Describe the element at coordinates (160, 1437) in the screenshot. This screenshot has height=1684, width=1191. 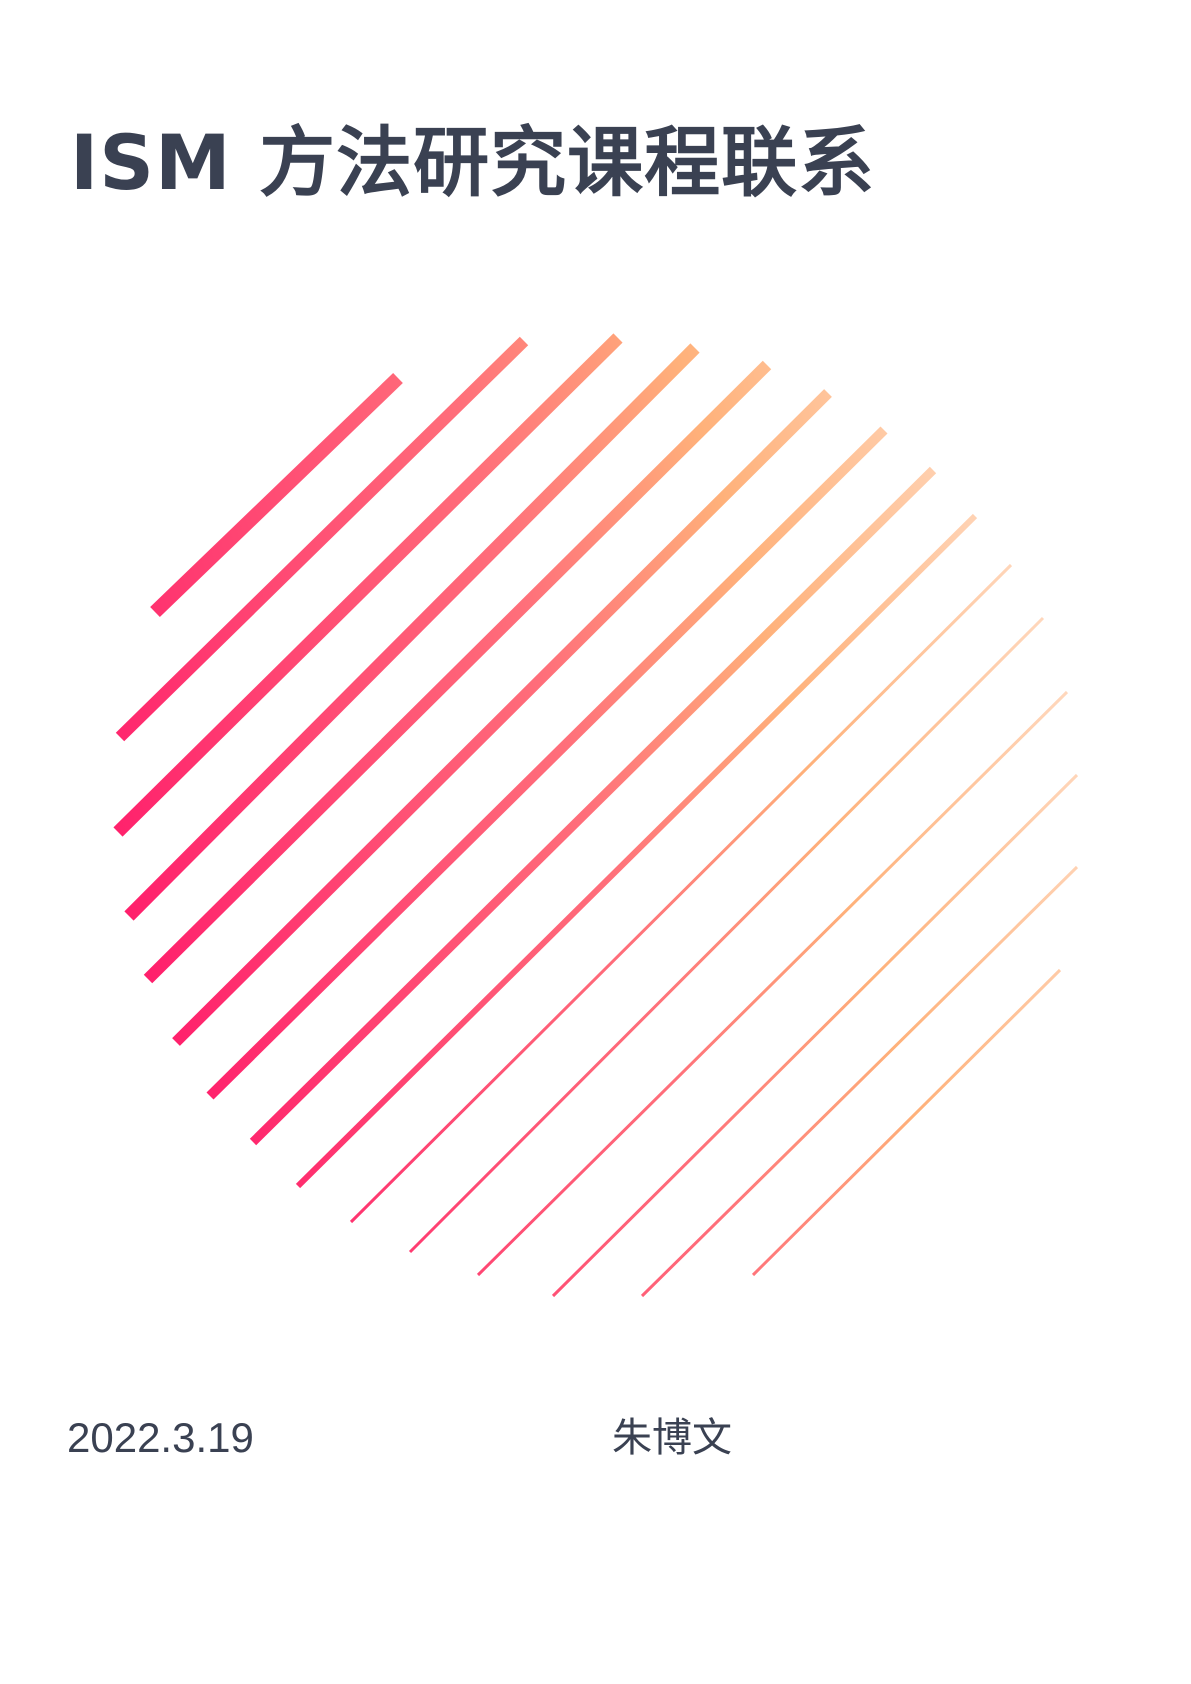
I see `date-text: 2022.3.19` at that location.